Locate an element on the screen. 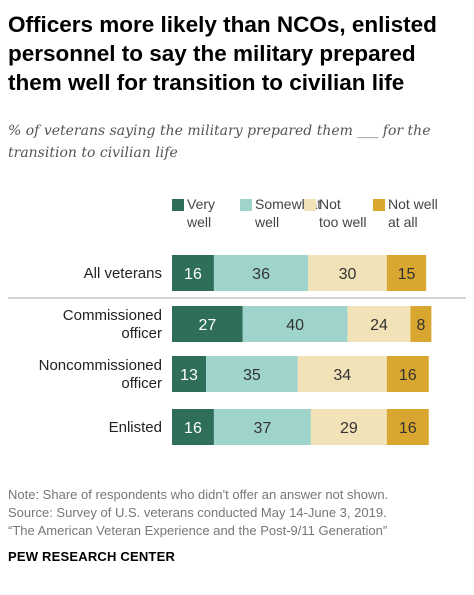 The width and height of the screenshot is (474, 595). data-label: 29 is located at coordinates (349, 428).